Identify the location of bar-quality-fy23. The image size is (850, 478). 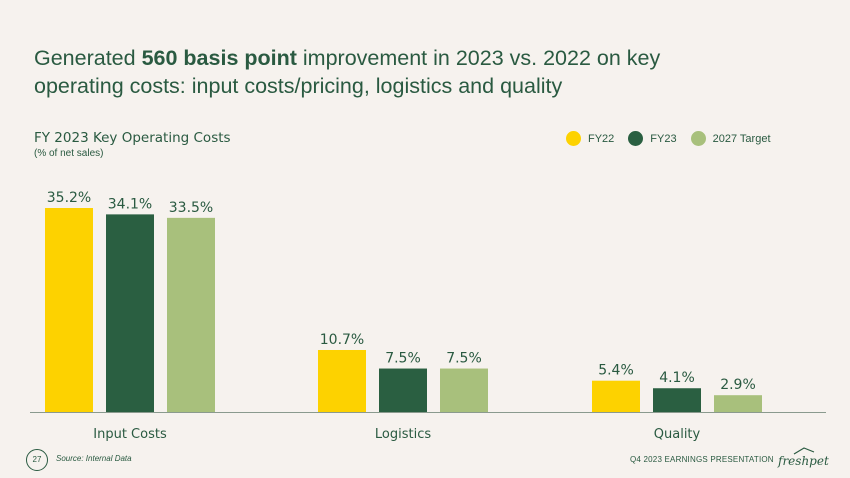
(677, 400).